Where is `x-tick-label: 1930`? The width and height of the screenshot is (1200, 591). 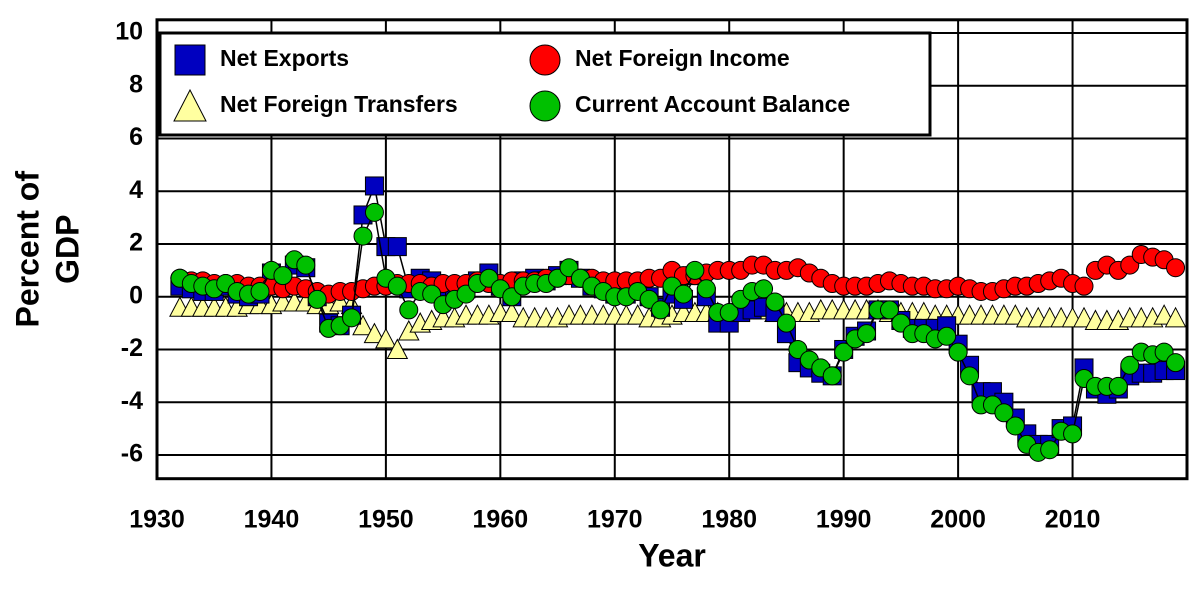
x-tick-label: 1930 is located at coordinates (157, 519).